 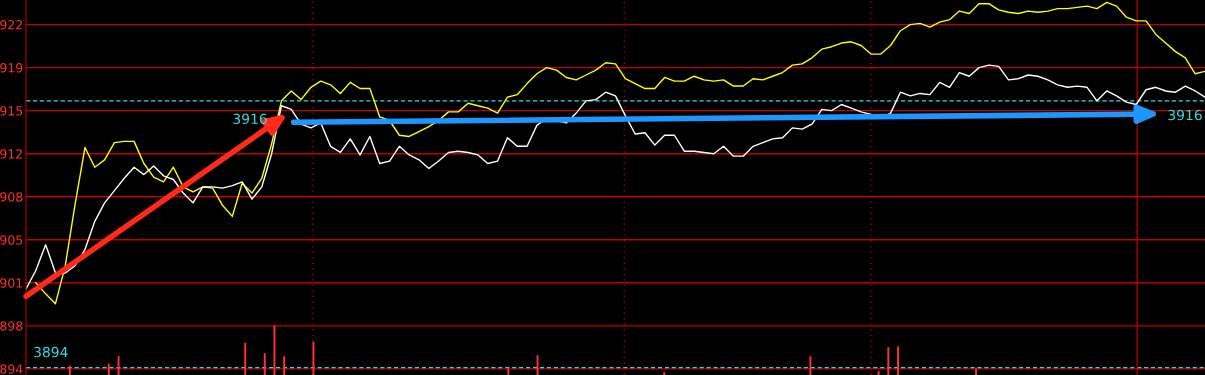 What do you see at coordinates (11, 25) in the screenshot?
I see `y-tick-label: 922` at bounding box center [11, 25].